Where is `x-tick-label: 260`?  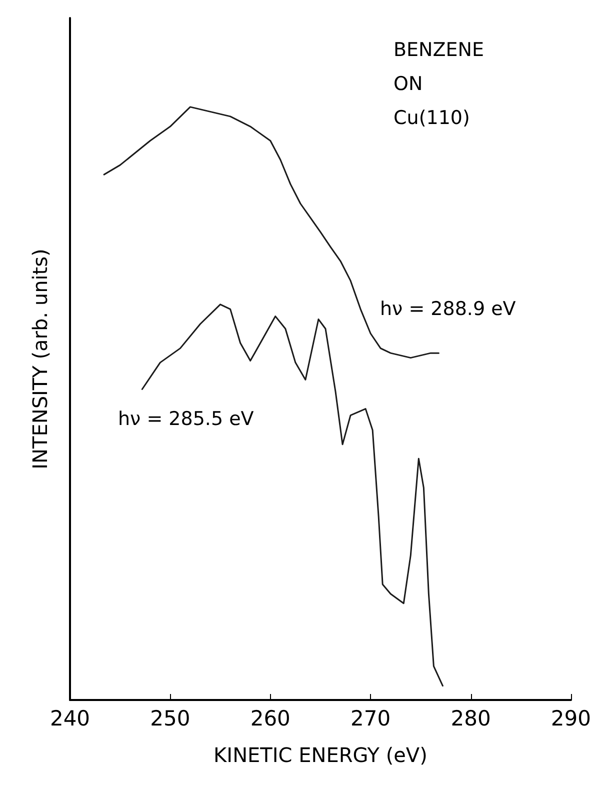
x-tick-label: 260 is located at coordinates (270, 718).